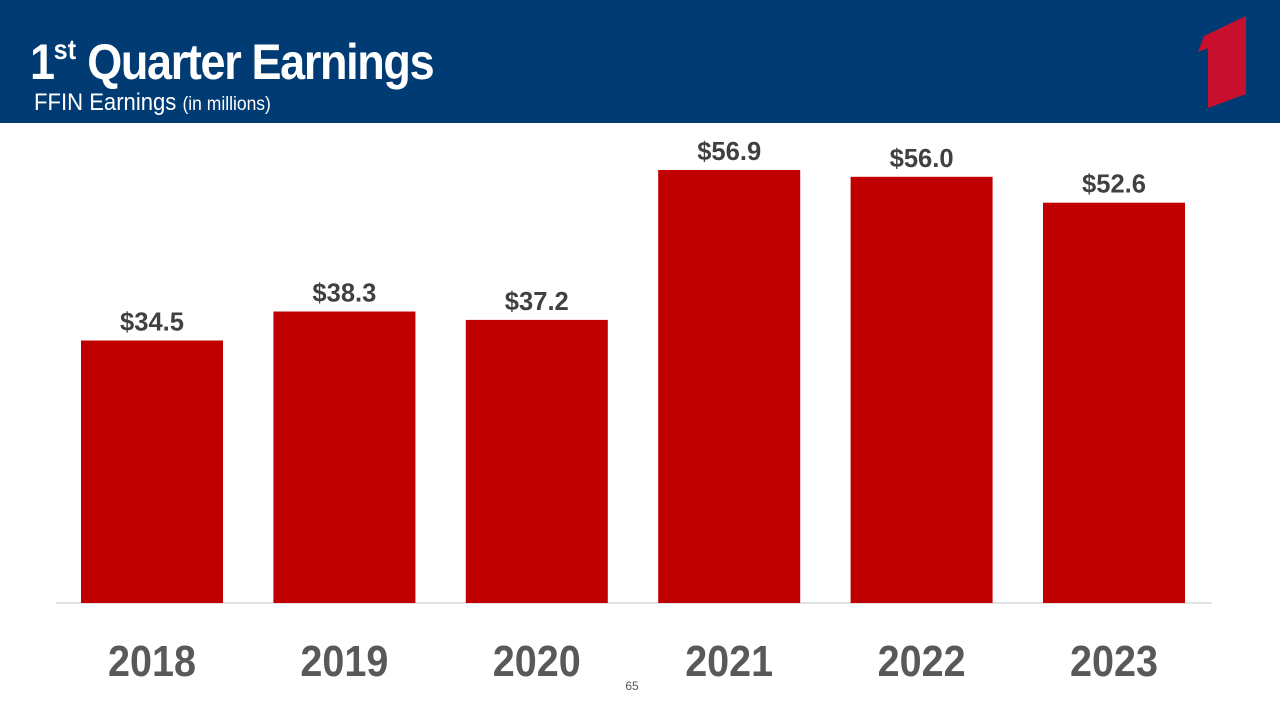 The image size is (1280, 713). Describe the element at coordinates (921, 390) in the screenshot. I see `bar-2022` at that location.